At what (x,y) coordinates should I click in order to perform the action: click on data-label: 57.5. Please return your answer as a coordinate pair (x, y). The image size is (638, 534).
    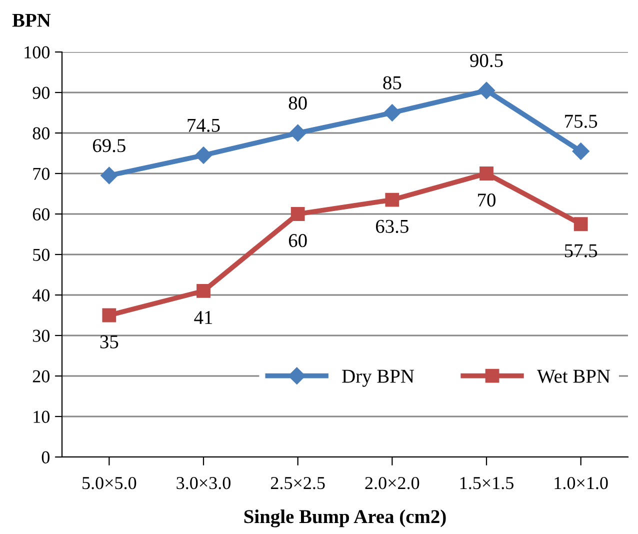
    Looking at the image, I should click on (581, 251).